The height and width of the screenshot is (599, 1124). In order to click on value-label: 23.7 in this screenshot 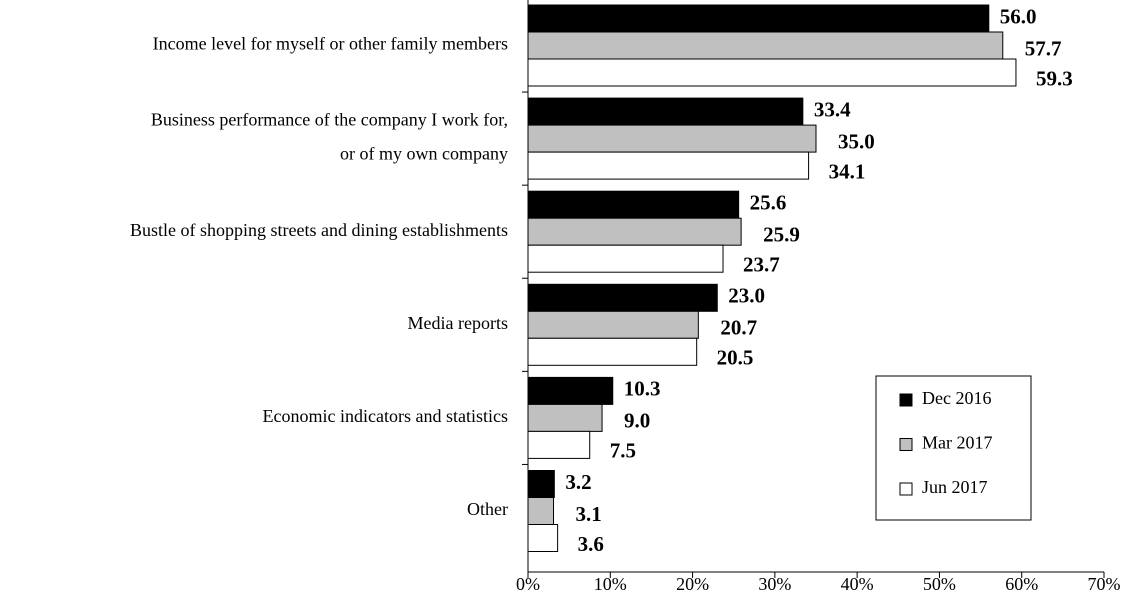, I will do `click(761, 265)`.